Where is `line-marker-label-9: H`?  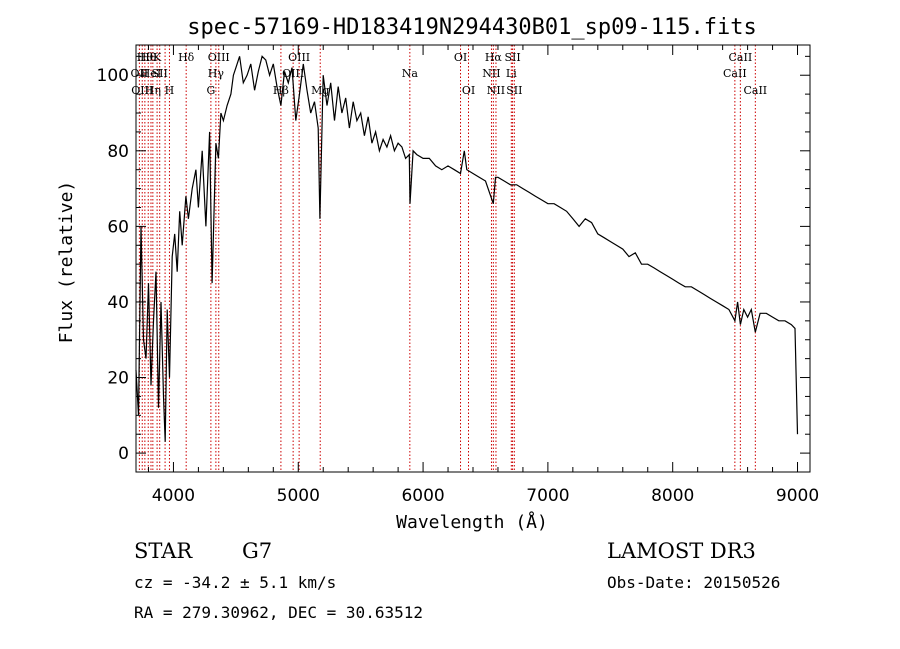
line-marker-label-9: H is located at coordinates (170, 90).